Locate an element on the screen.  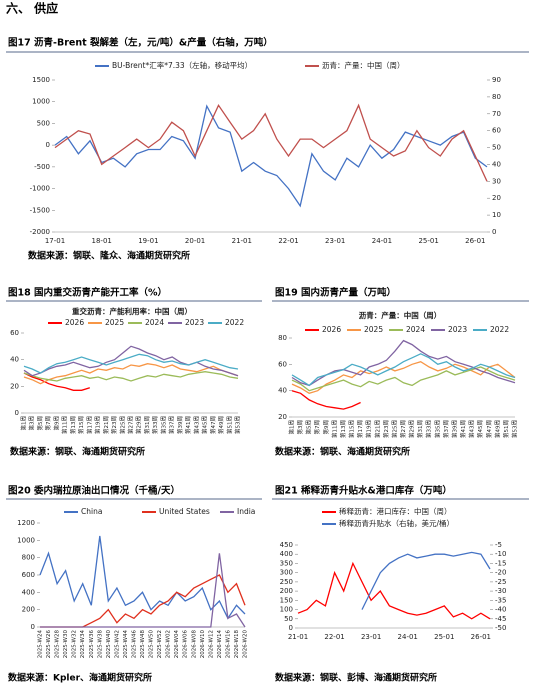
x-tick-label: 19-01 is located at coordinates (148, 241).